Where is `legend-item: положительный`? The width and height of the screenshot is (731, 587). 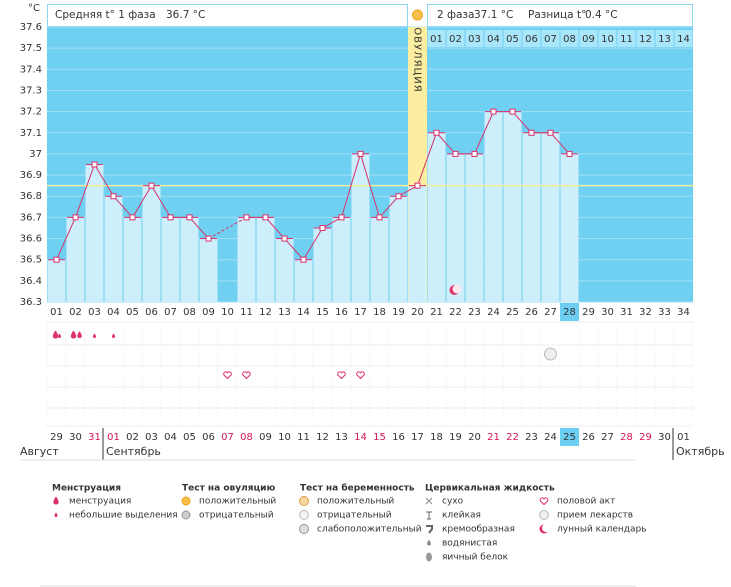
legend-item: положительный is located at coordinates (355, 502).